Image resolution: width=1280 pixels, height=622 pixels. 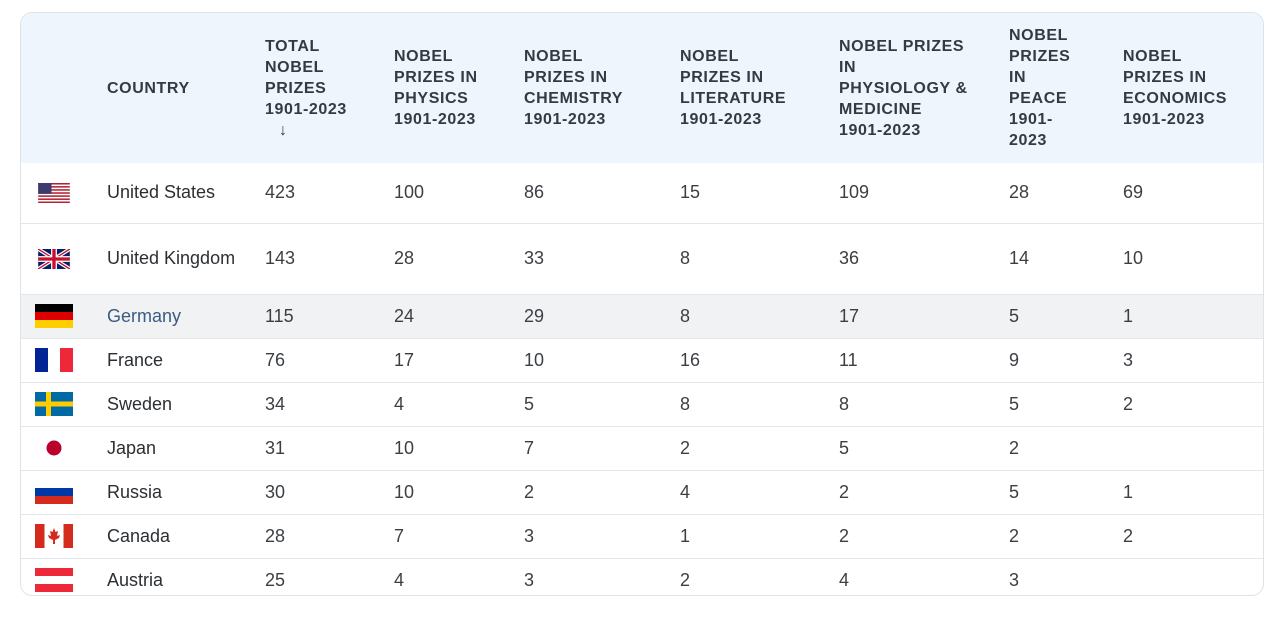 I want to click on total-cell: 30, so click(x=329, y=491).